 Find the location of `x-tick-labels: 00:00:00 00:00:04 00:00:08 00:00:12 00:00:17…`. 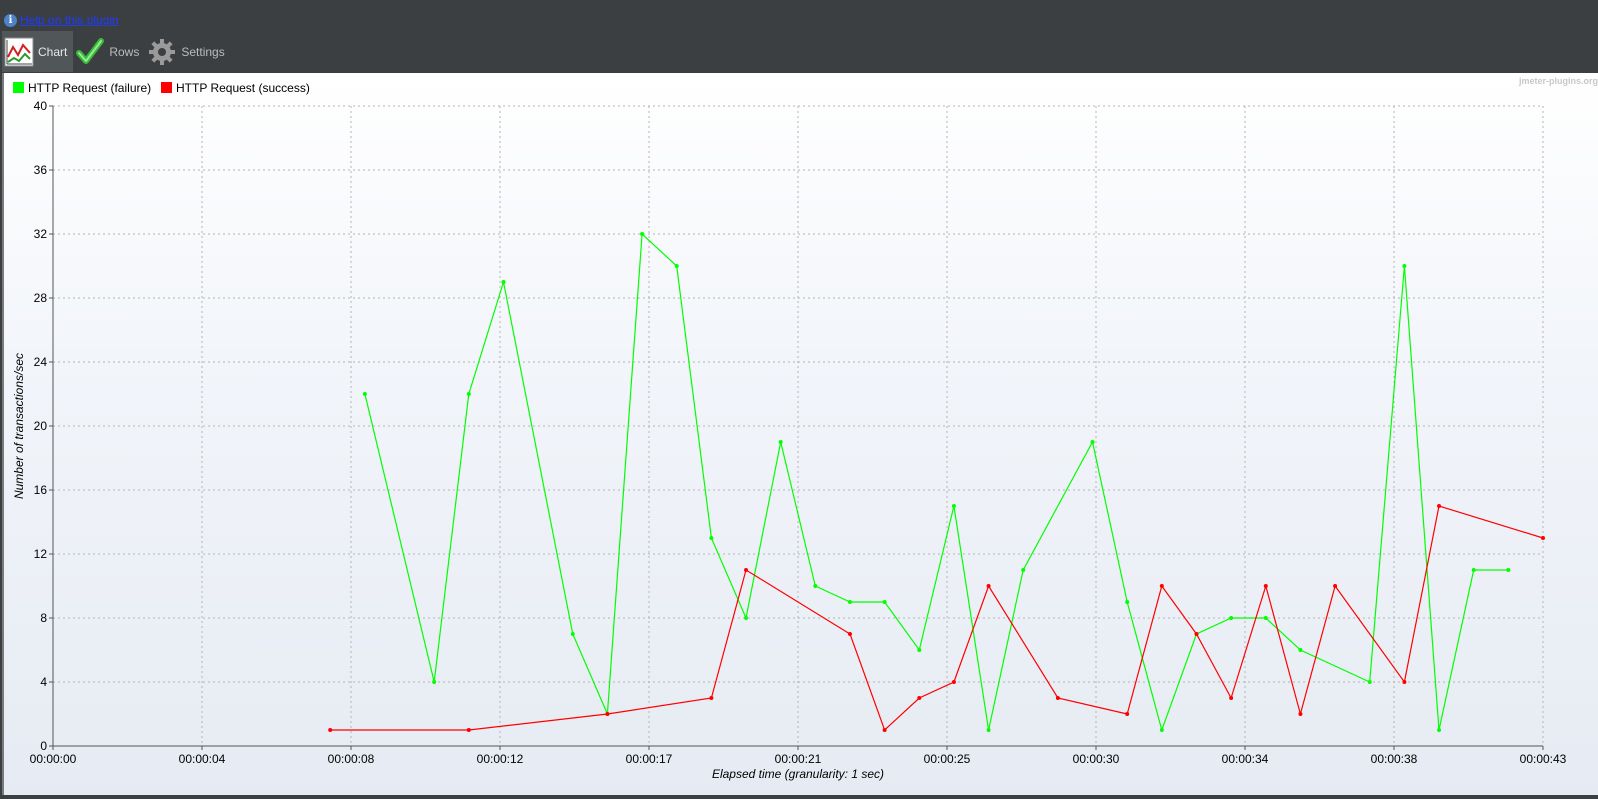

x-tick-labels: 00:00:00 00:00:04 00:00:08 00:00:12 00:00:17… is located at coordinates (798, 759).